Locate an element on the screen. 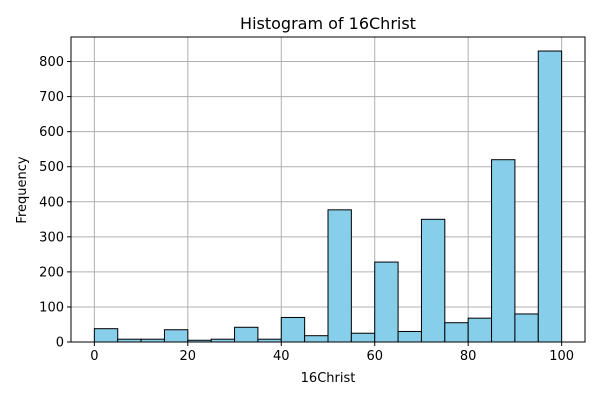  y-tick-label: 0 is located at coordinates (60, 343).